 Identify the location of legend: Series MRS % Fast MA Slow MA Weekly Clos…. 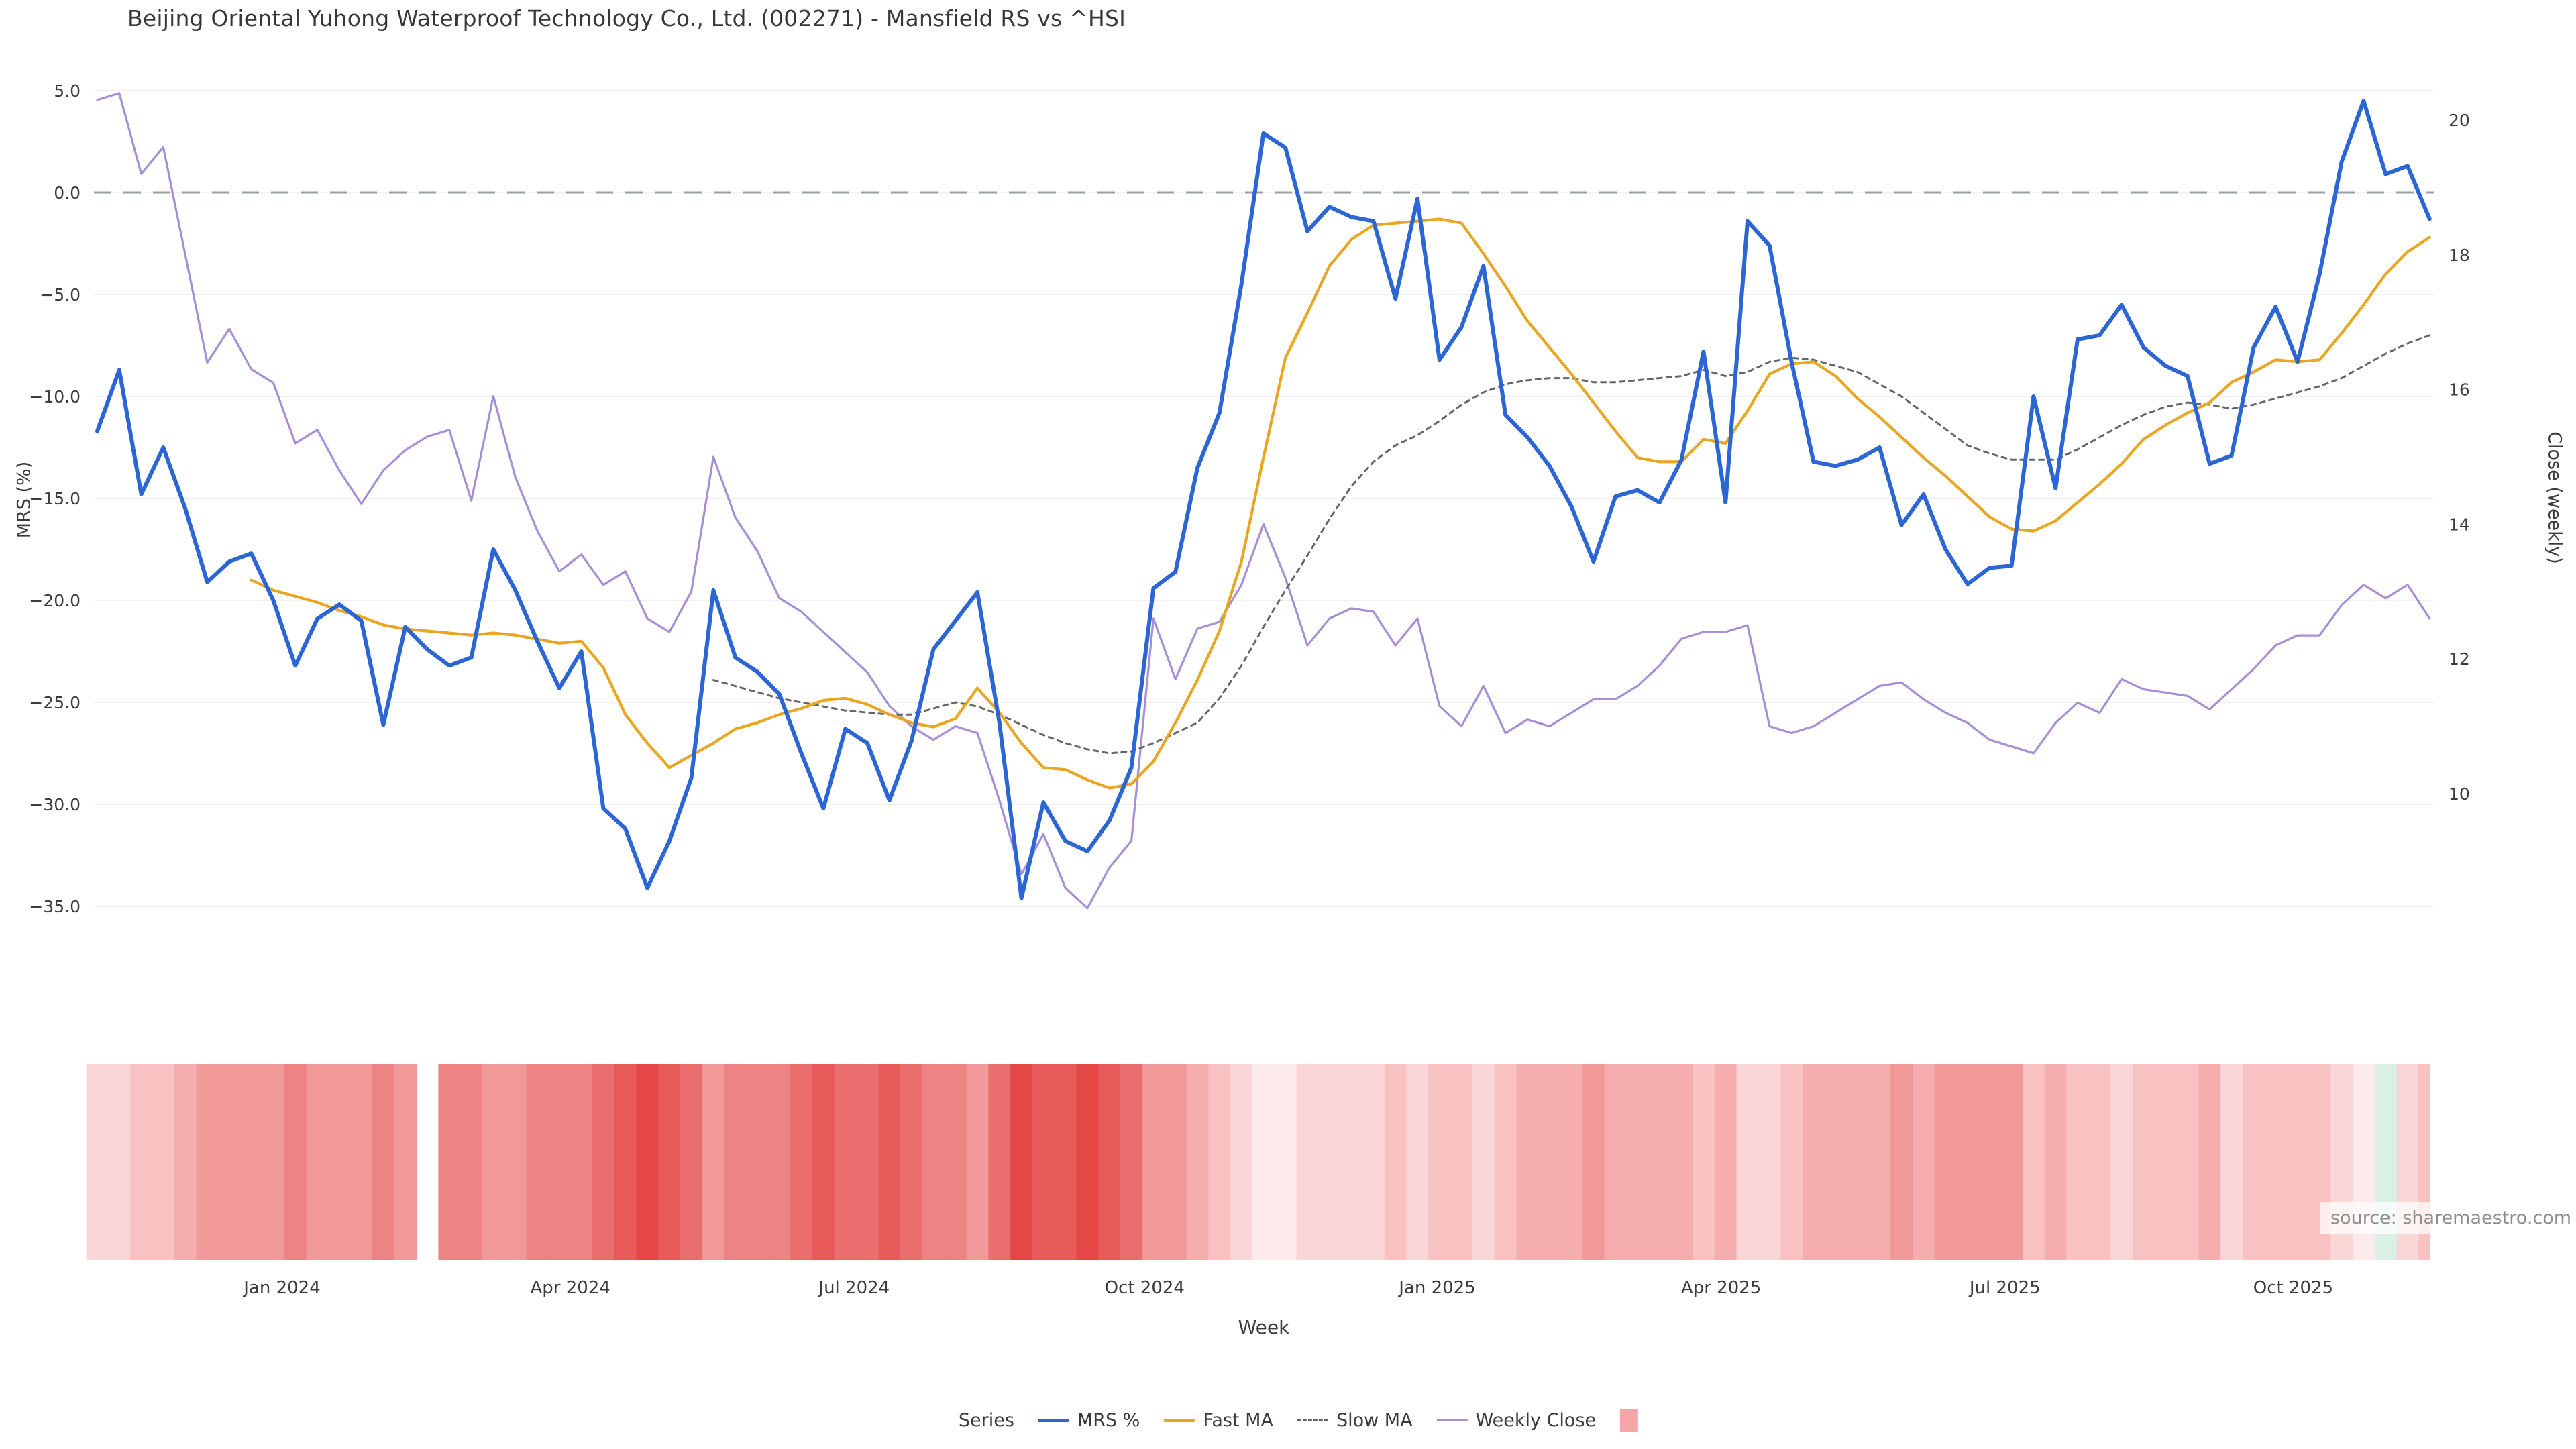
(1298, 1420).